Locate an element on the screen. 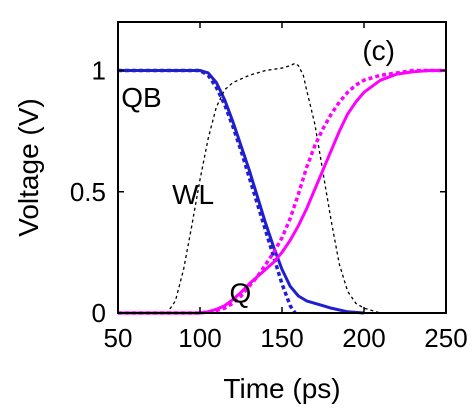  y-tick-label: 0 is located at coordinates (99, 313).